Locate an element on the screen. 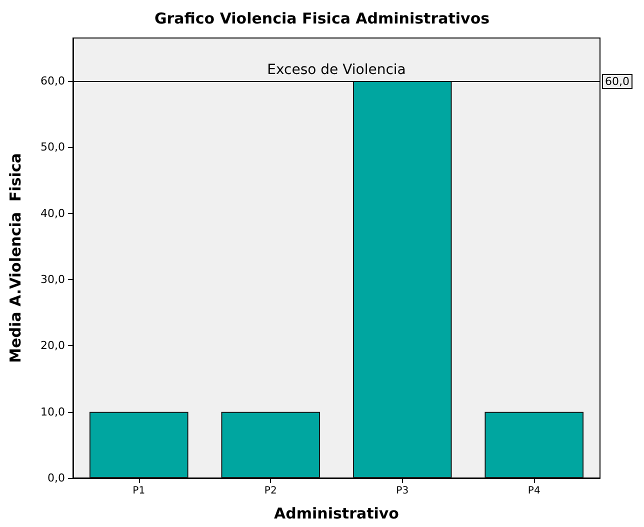 The image size is (644, 527). y-tick-label: 30,0 is located at coordinates (52, 279).